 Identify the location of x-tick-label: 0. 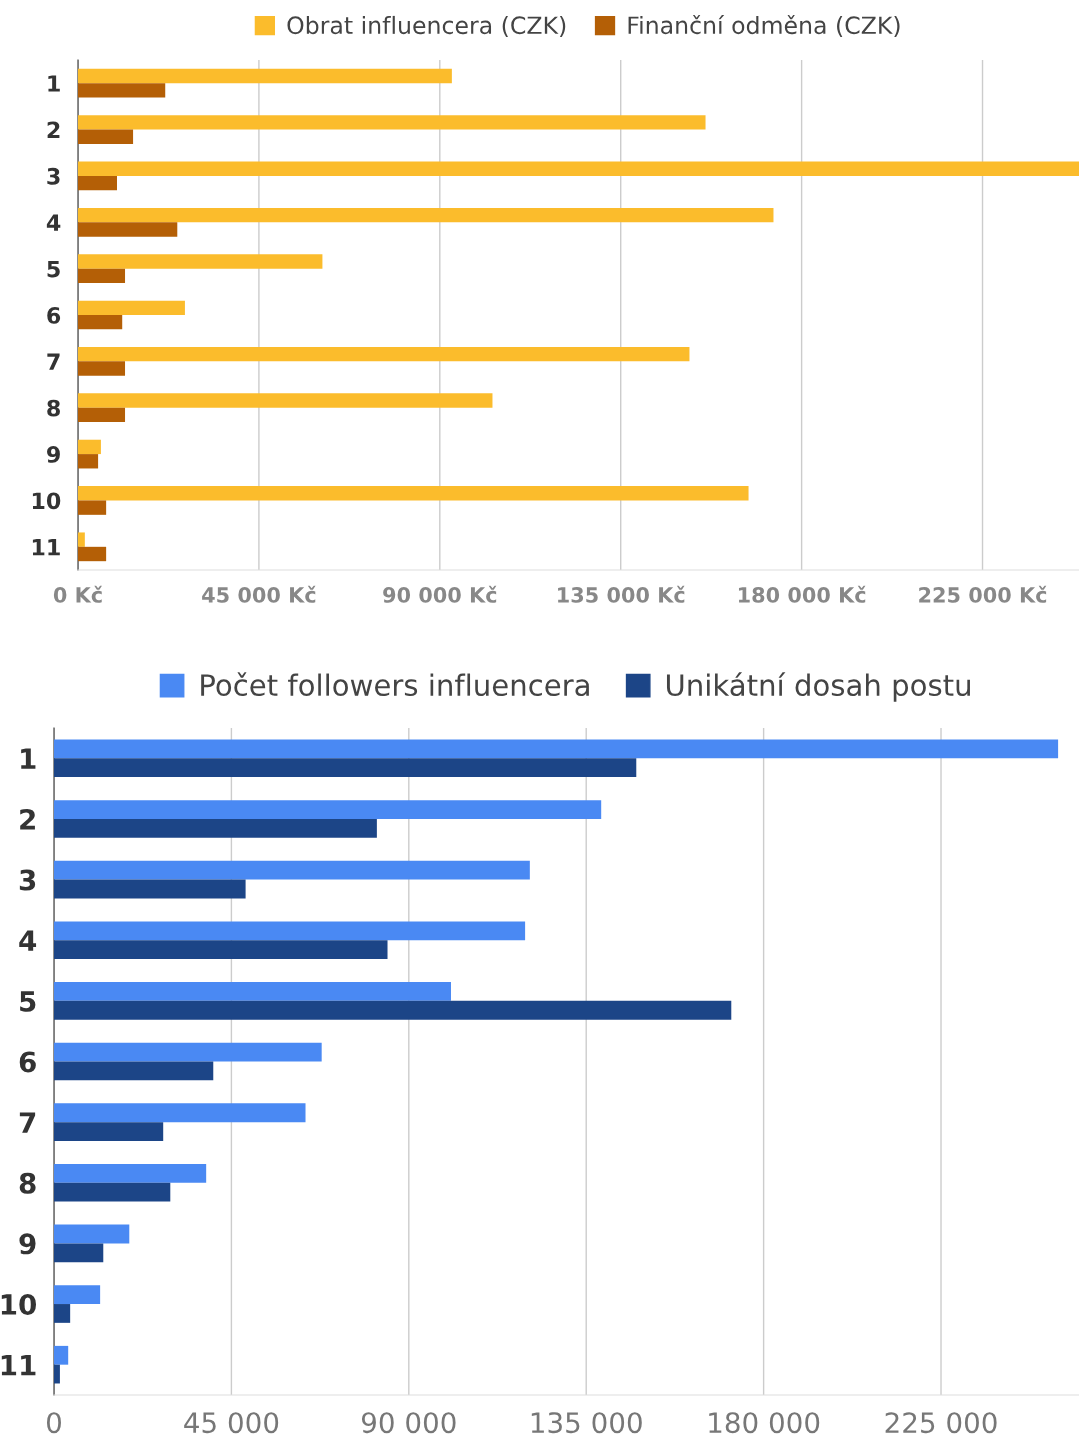
(53, 1423).